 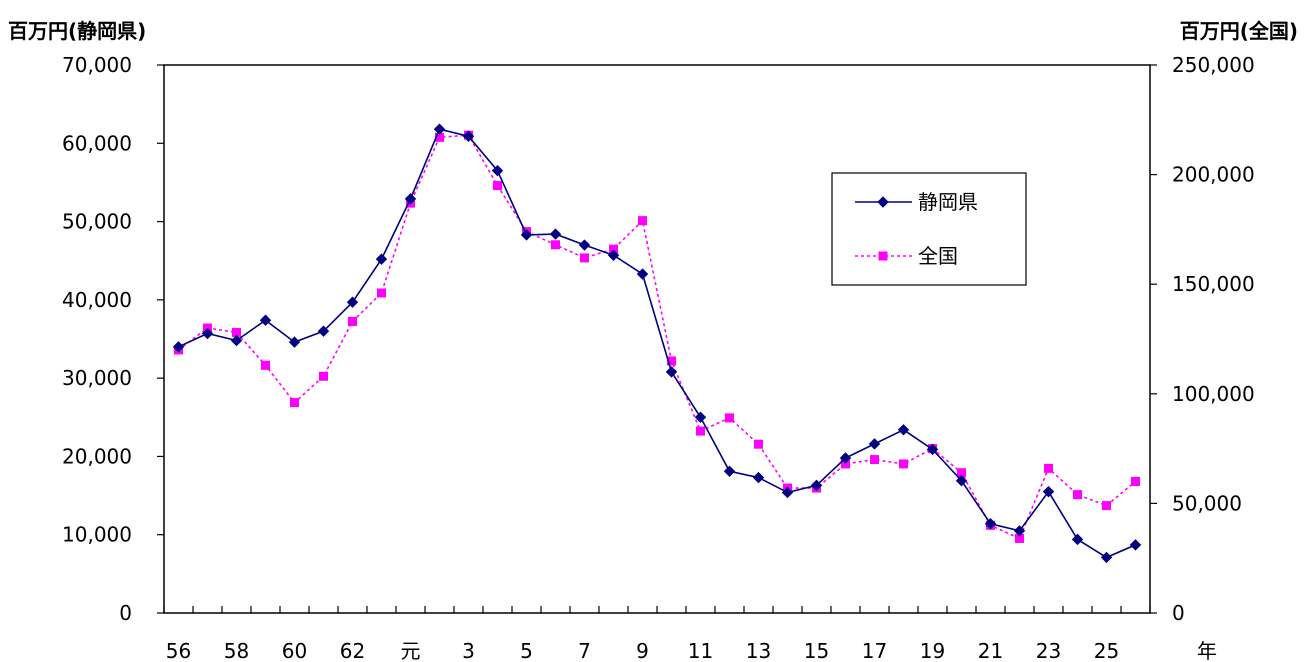 I want to click on x-tick-label: 9, so click(x=642, y=650).